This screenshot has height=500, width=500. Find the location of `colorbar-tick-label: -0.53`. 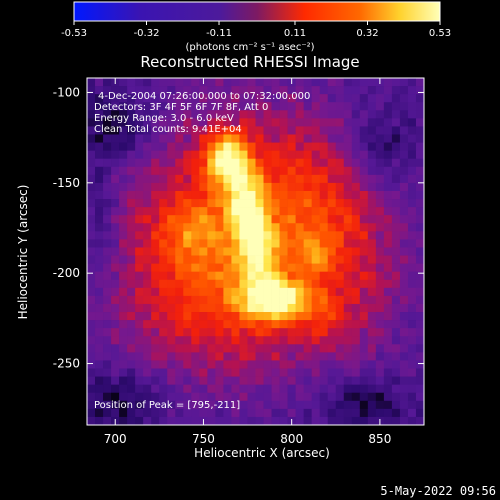

colorbar-tick-label: -0.53 is located at coordinates (74, 33).